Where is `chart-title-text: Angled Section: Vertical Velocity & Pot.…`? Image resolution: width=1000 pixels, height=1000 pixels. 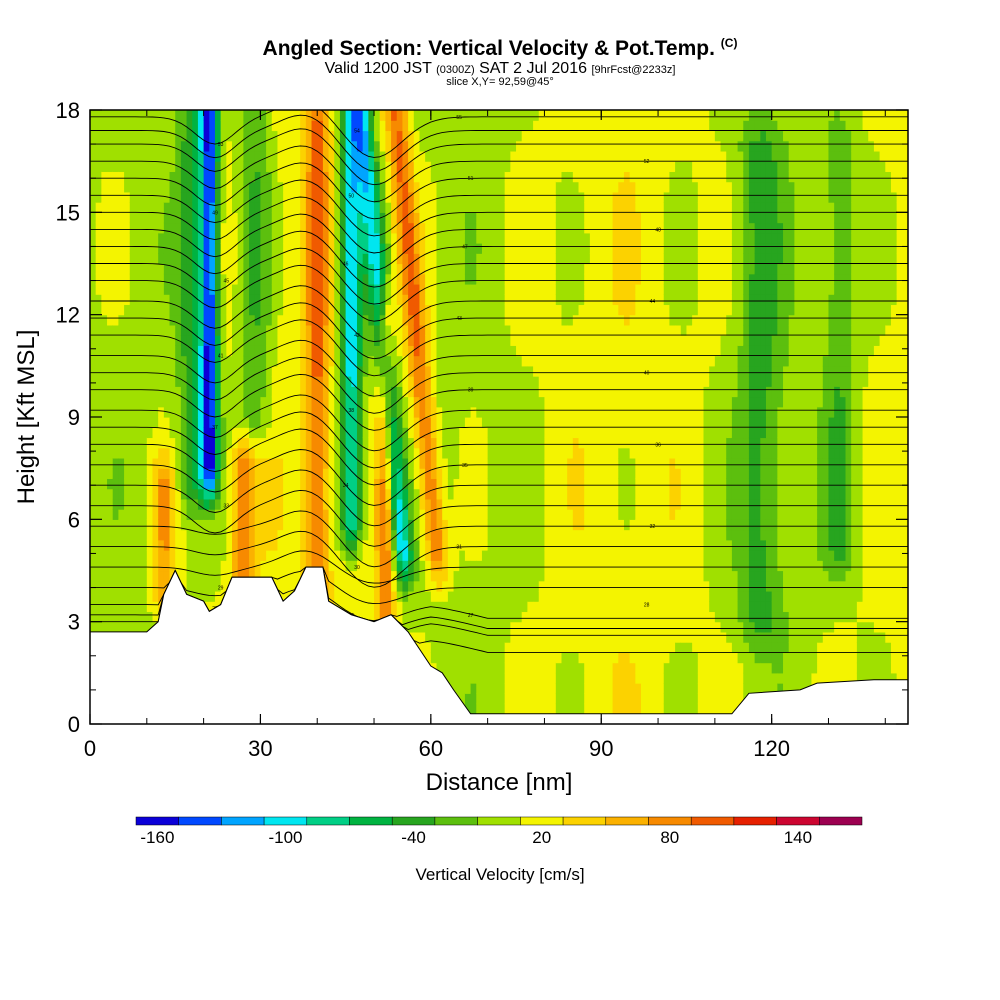
chart-title-text: Angled Section: Vertical Velocity & Pot.… is located at coordinates (488, 48).